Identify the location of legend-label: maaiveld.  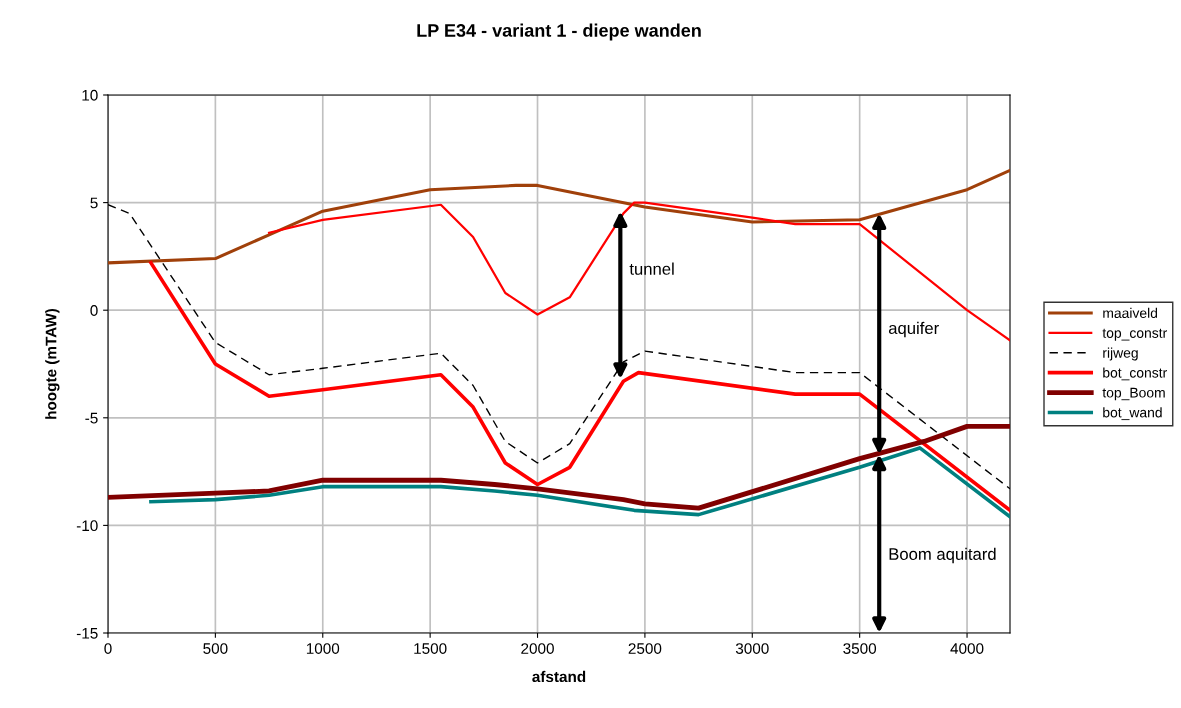
(1130, 312).